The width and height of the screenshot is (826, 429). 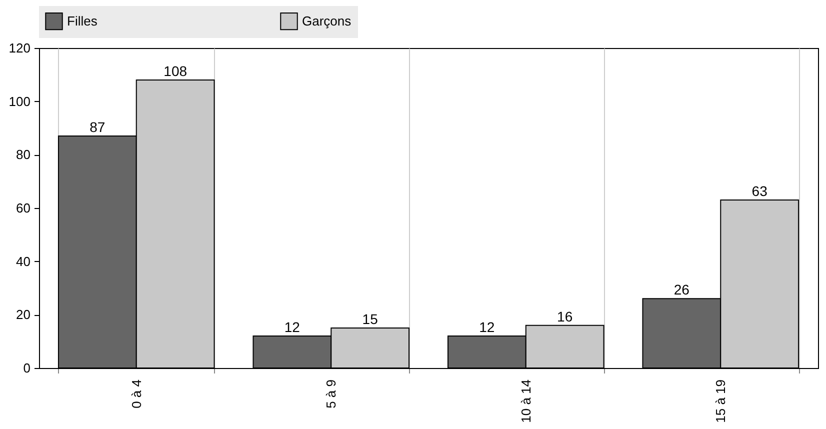 I want to click on data-label: 26, so click(x=682, y=290).